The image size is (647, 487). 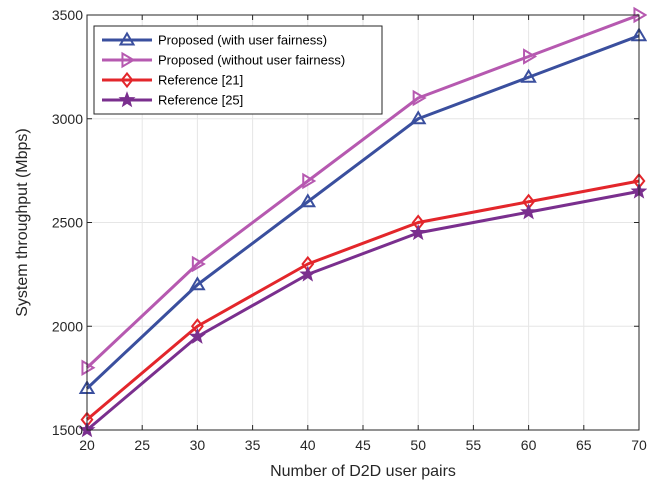 What do you see at coordinates (253, 445) in the screenshot?
I see `x-tick-label: 35` at bounding box center [253, 445].